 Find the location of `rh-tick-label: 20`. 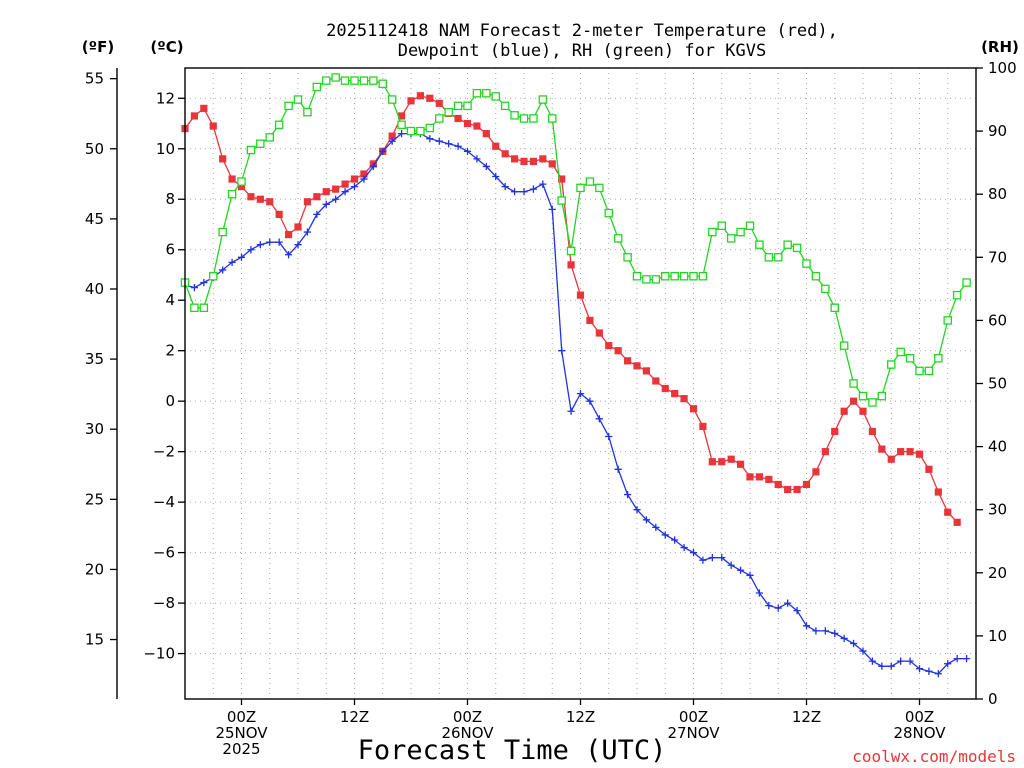

rh-tick-label: 20 is located at coordinates (997, 573).